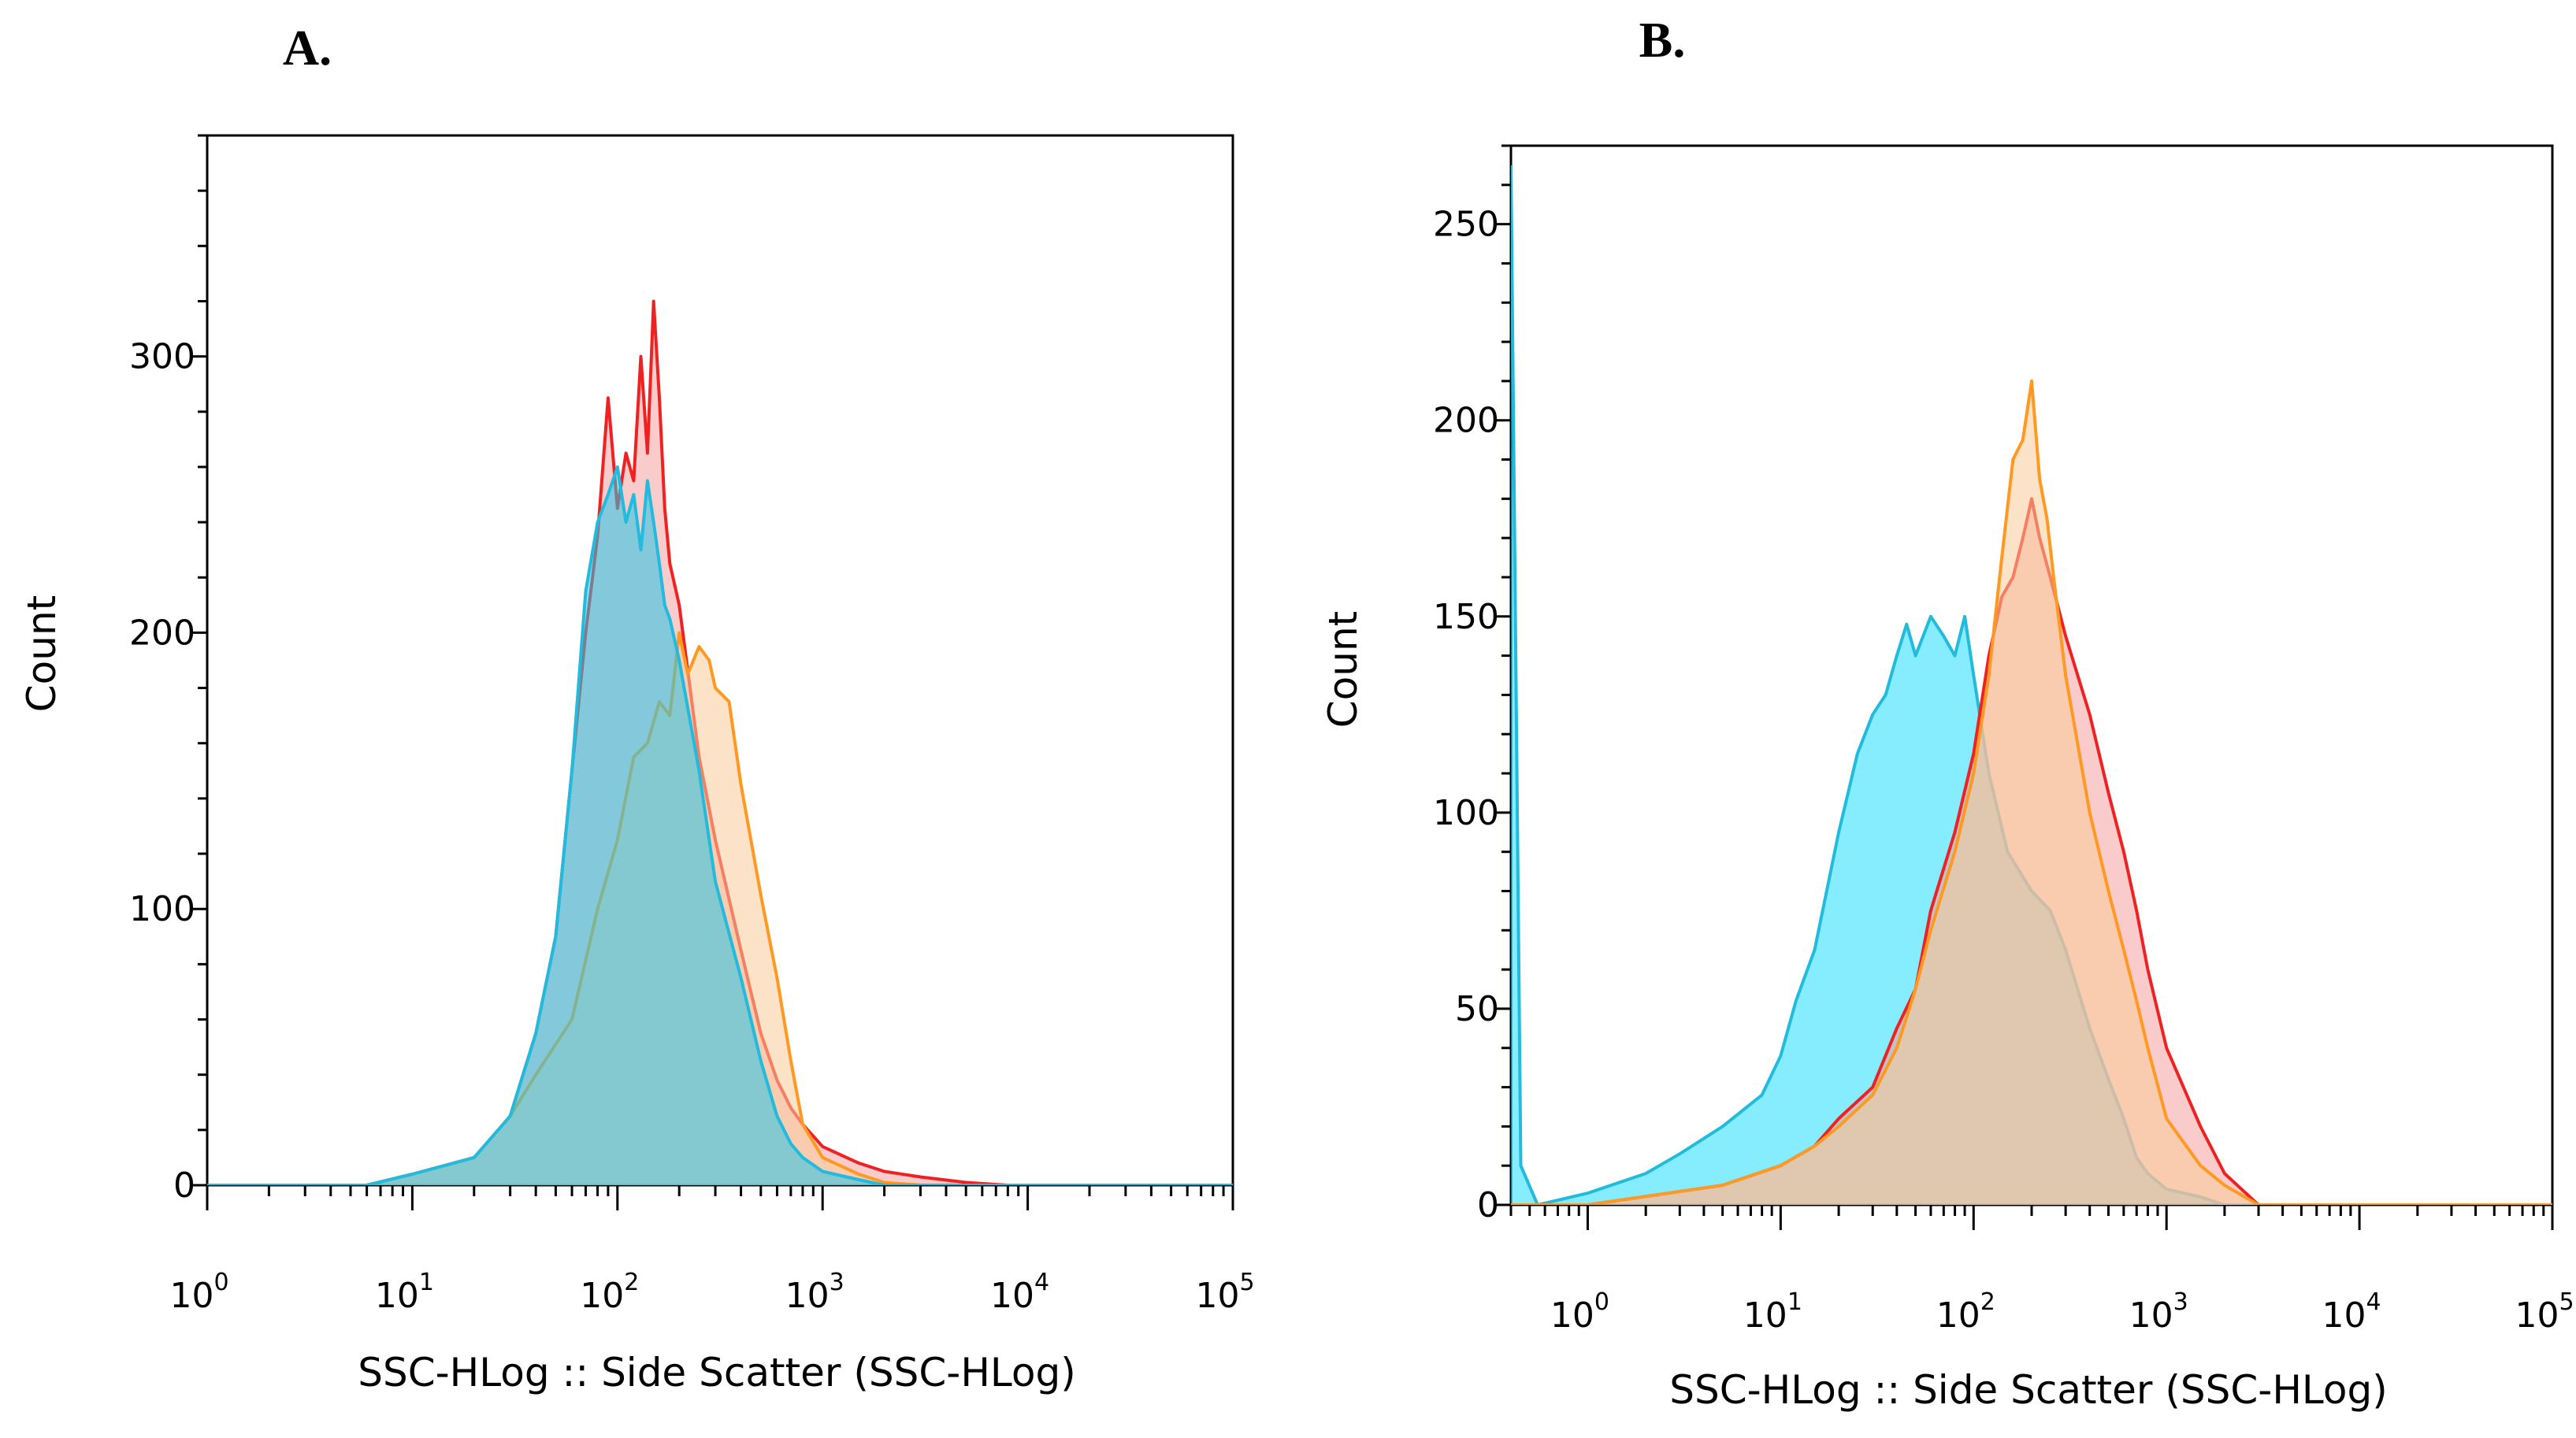 This screenshot has width=2576, height=1438. I want to click on y-tick-label: 50, so click(1477, 1009).